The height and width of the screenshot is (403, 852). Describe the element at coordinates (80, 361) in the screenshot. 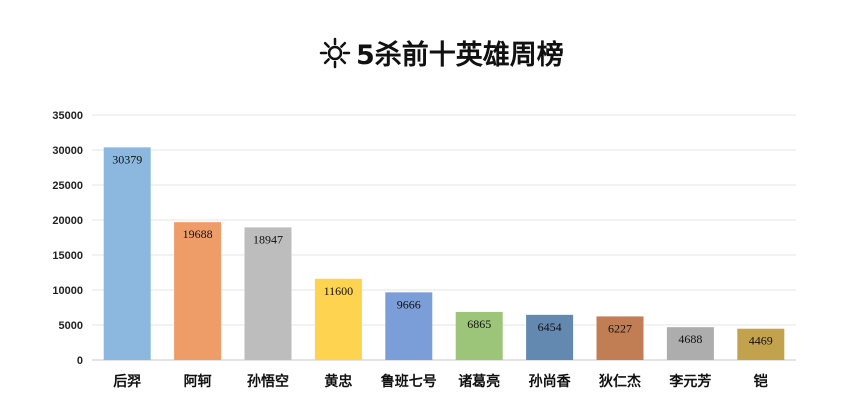

I see `y-tick-label: 0` at that location.